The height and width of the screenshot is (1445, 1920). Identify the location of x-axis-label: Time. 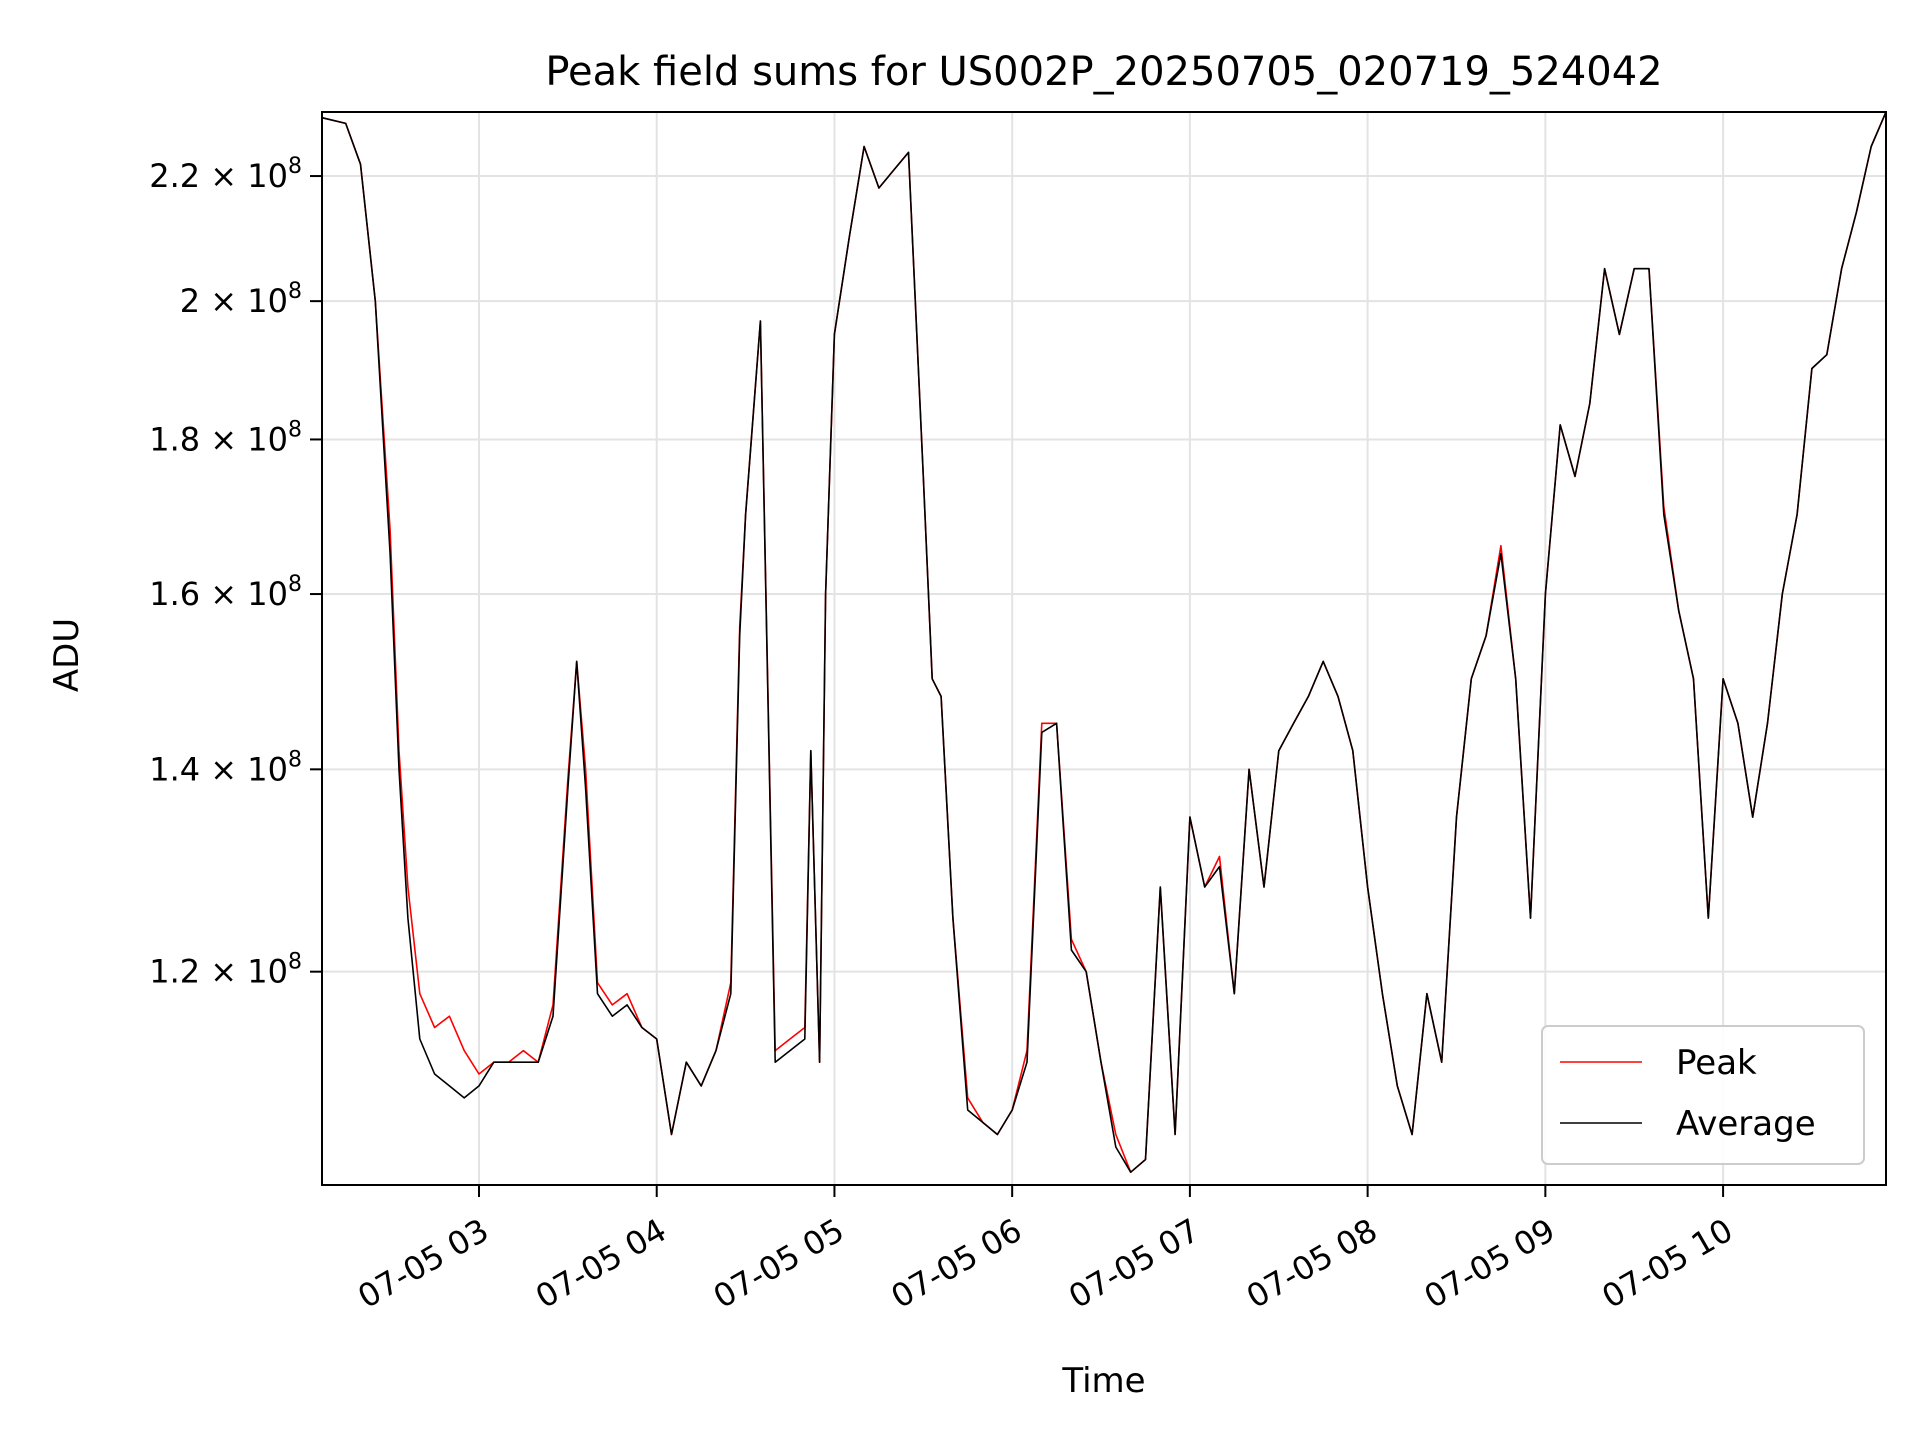
(1103, 1381).